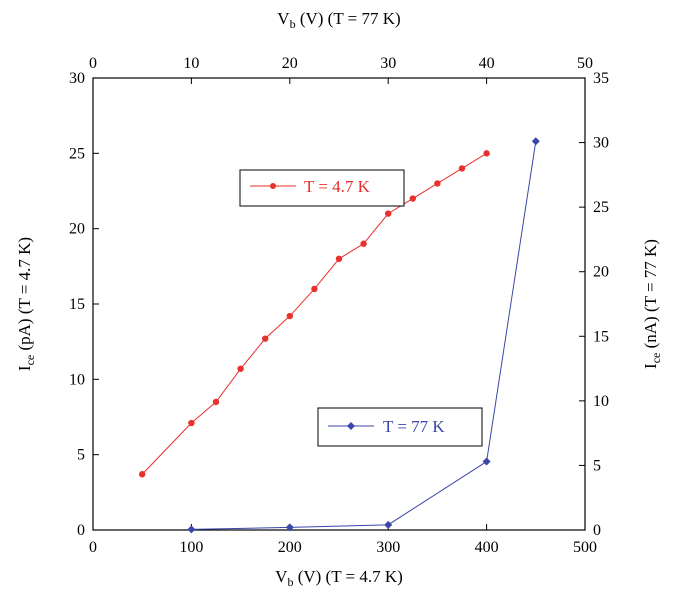  I want to click on y2-tick-label-5: 25, so click(601, 207).